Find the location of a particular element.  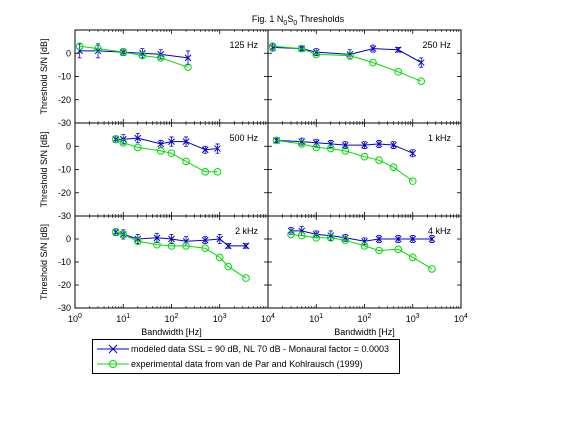

figure-title-part: S is located at coordinates (290, 19).